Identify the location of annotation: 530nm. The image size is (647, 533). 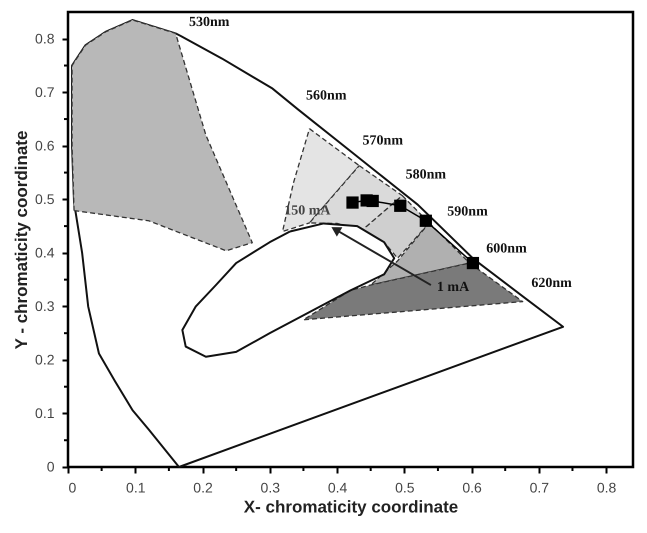
(209, 22).